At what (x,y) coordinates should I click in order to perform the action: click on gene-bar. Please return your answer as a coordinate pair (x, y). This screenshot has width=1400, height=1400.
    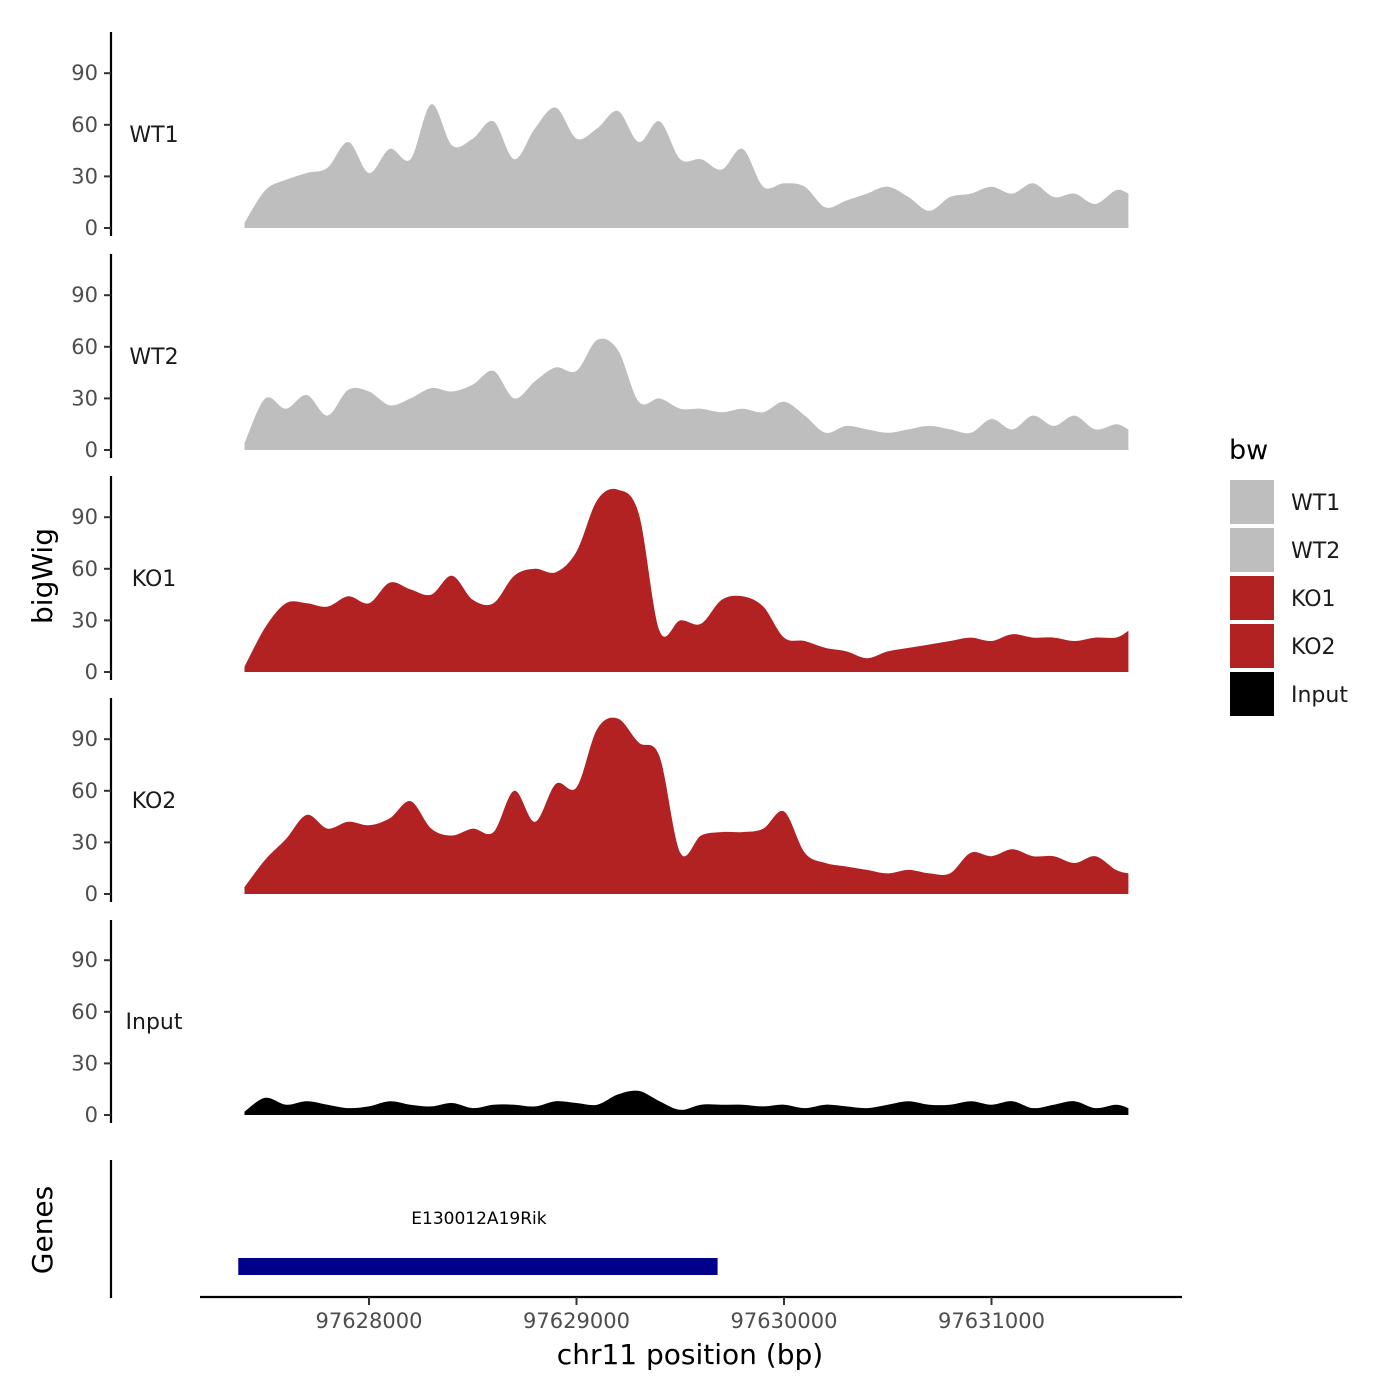
    Looking at the image, I should click on (478, 1266).